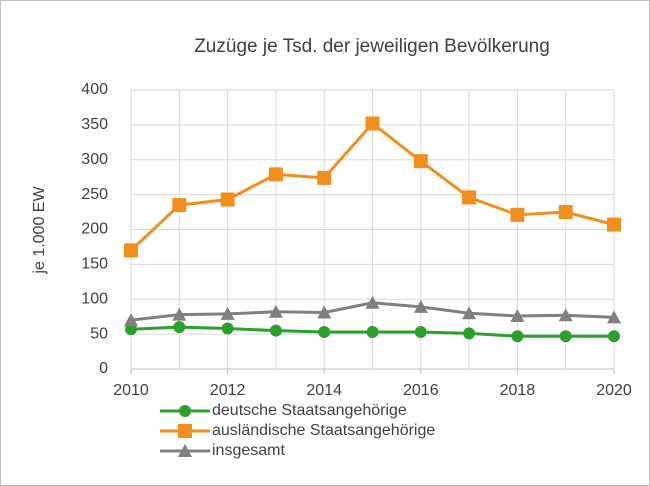 Image resolution: width=650 pixels, height=486 pixels. I want to click on x-tick-label: 2018, so click(518, 390).